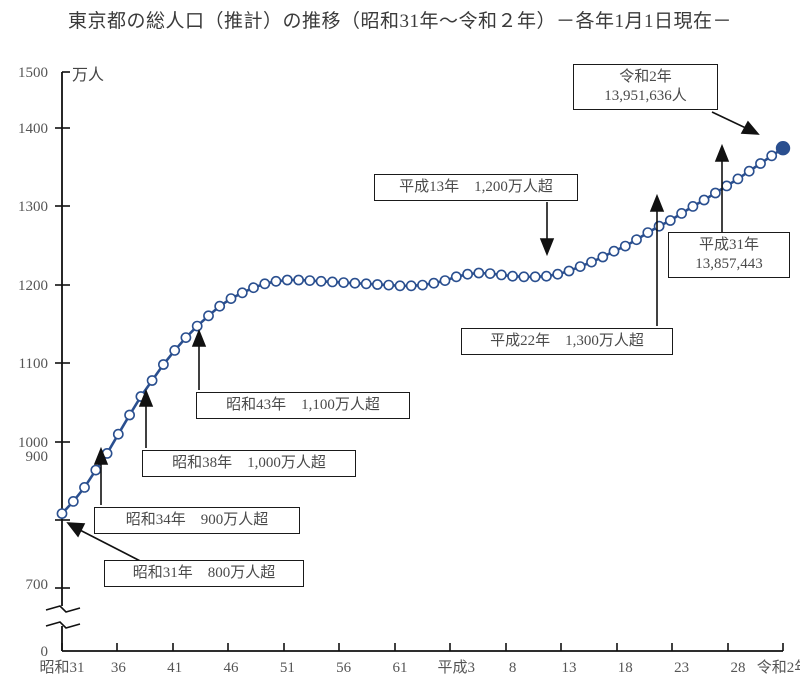 The width and height of the screenshot is (800, 682). What do you see at coordinates (783, 148) in the screenshot?
I see `data-point-marker-last` at bounding box center [783, 148].